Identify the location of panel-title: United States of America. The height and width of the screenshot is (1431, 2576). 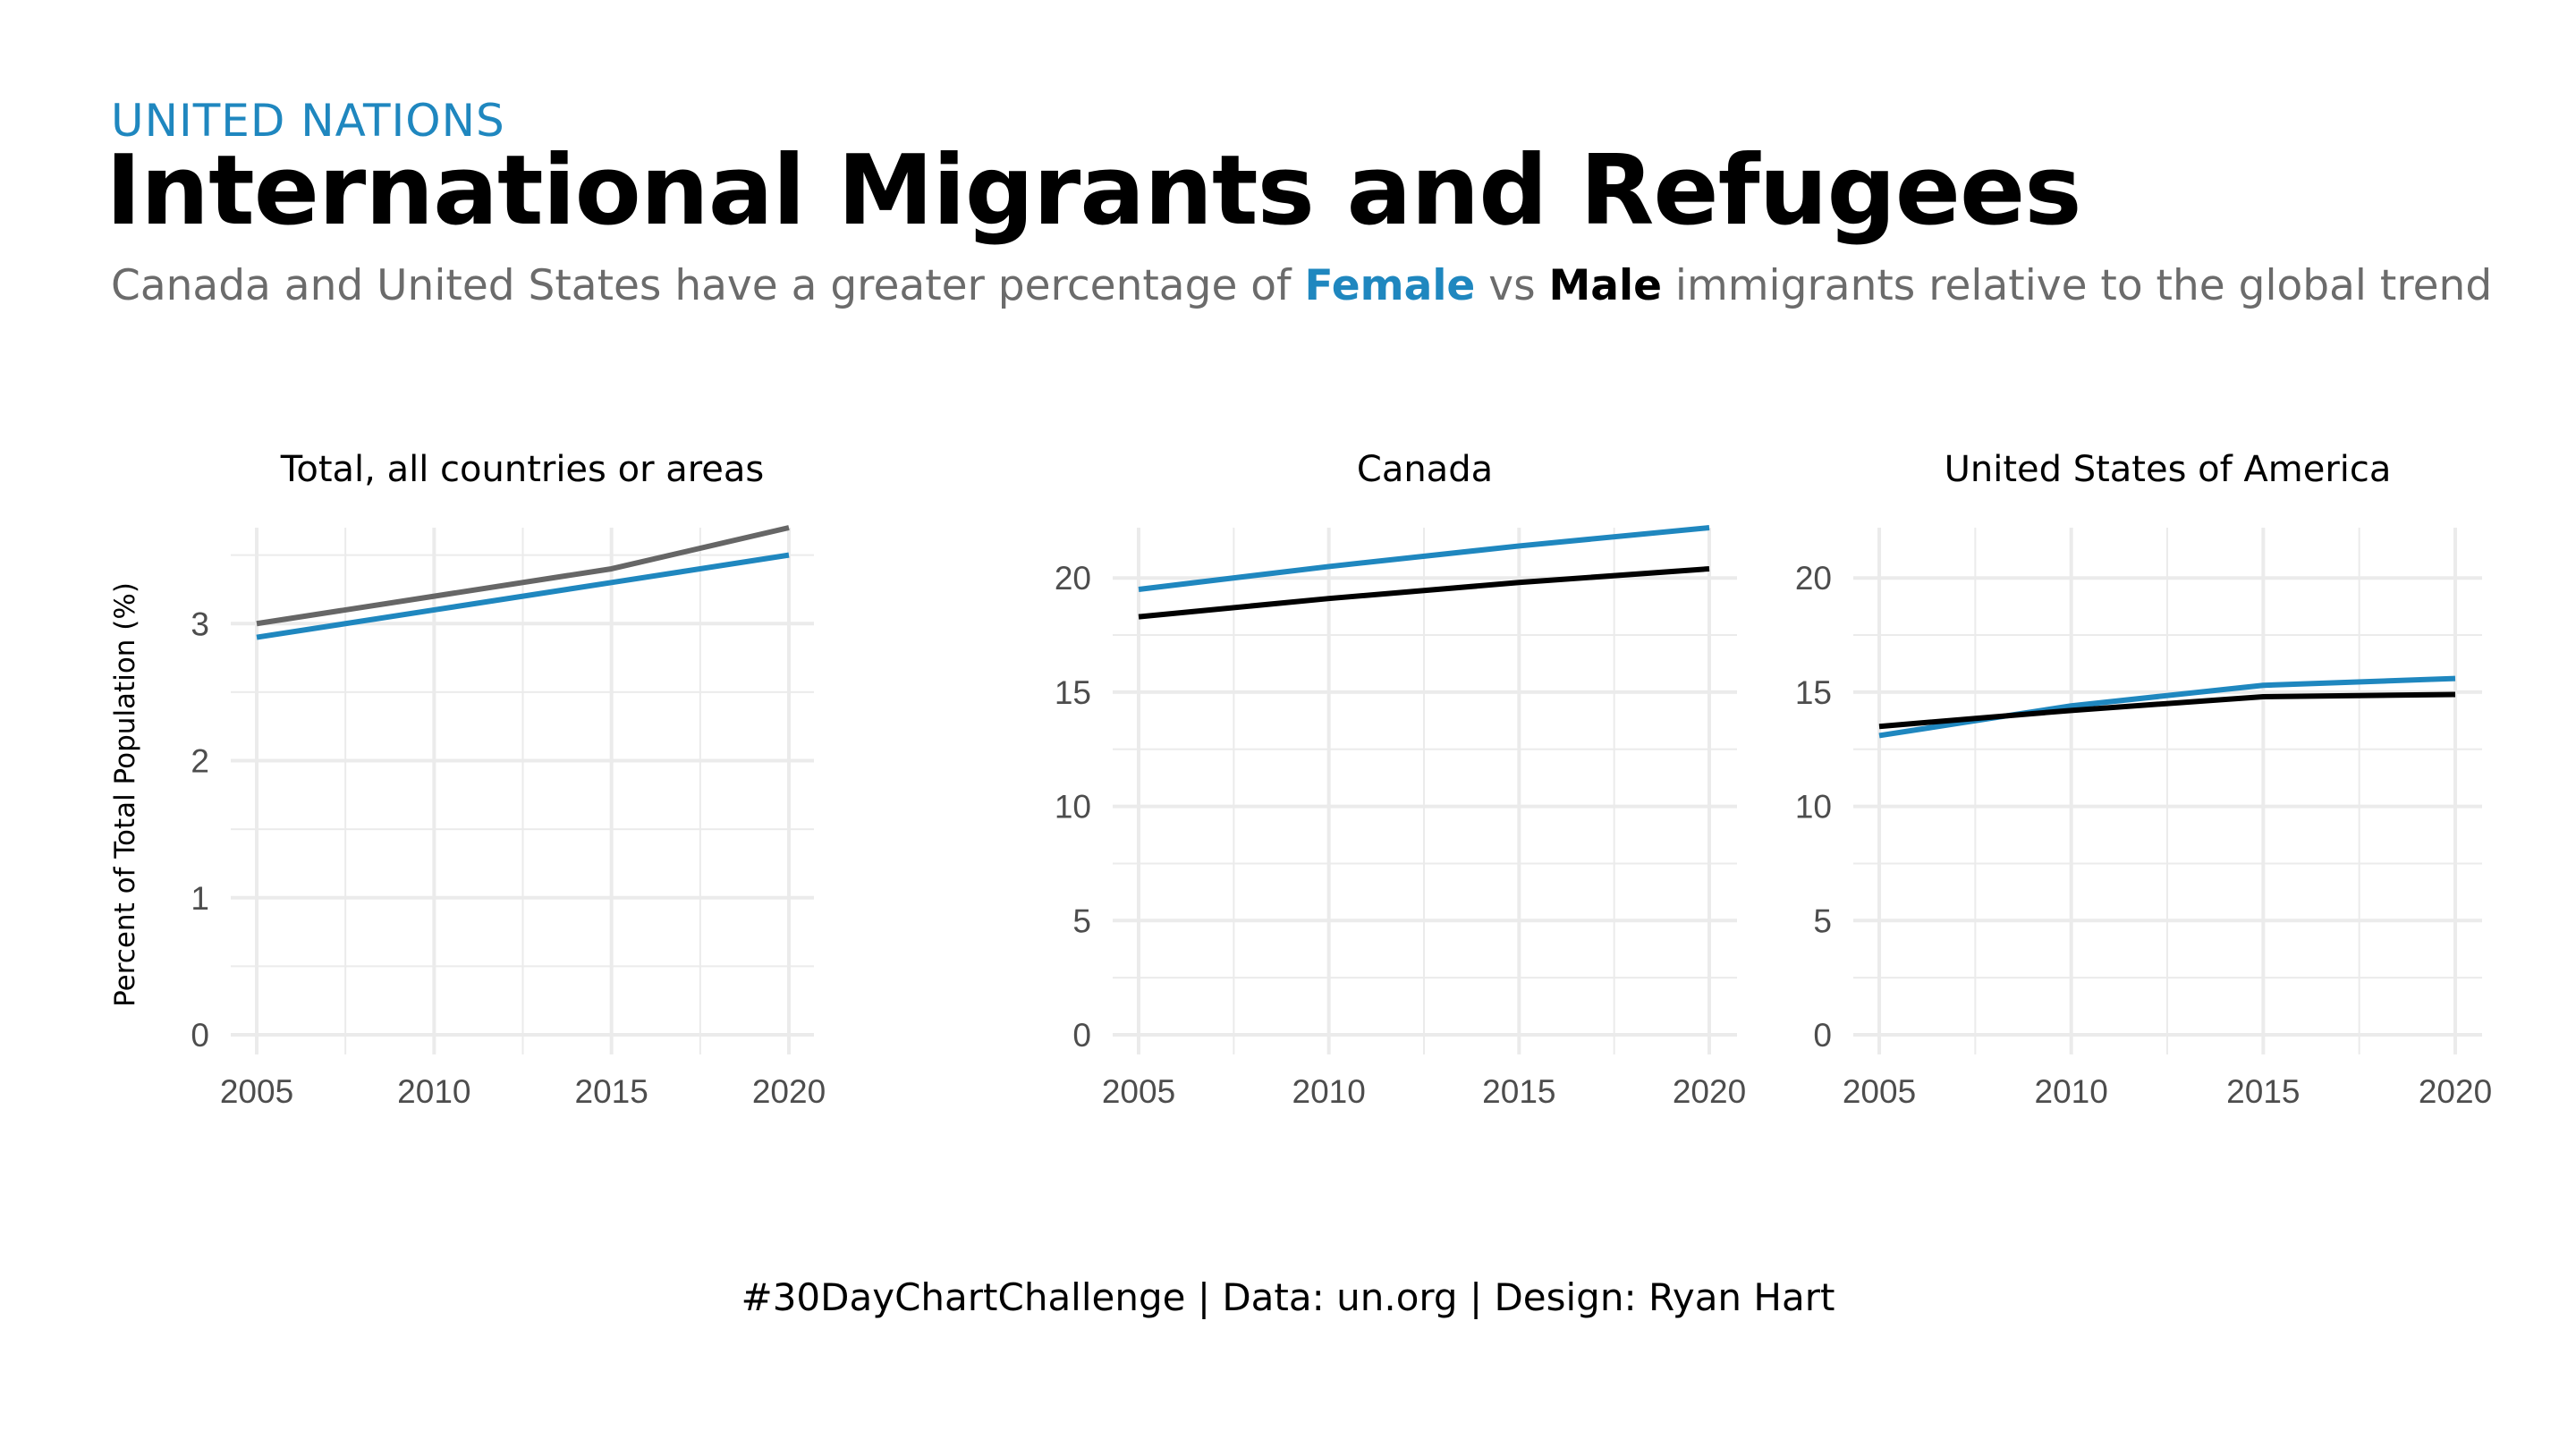
(2168, 469).